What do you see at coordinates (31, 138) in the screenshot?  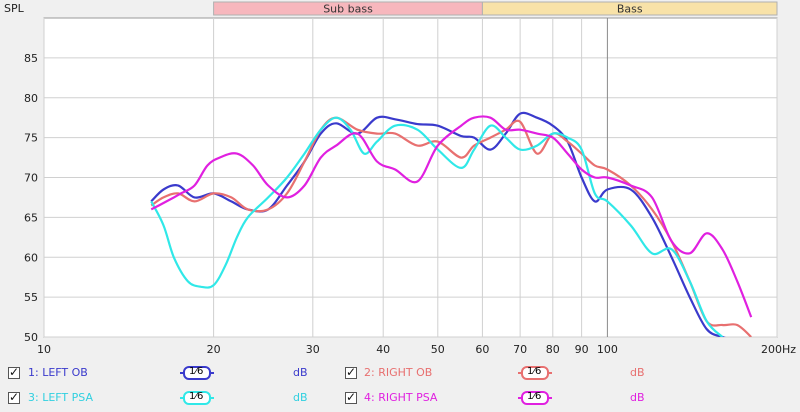 I see `y-tick-label: 75` at bounding box center [31, 138].